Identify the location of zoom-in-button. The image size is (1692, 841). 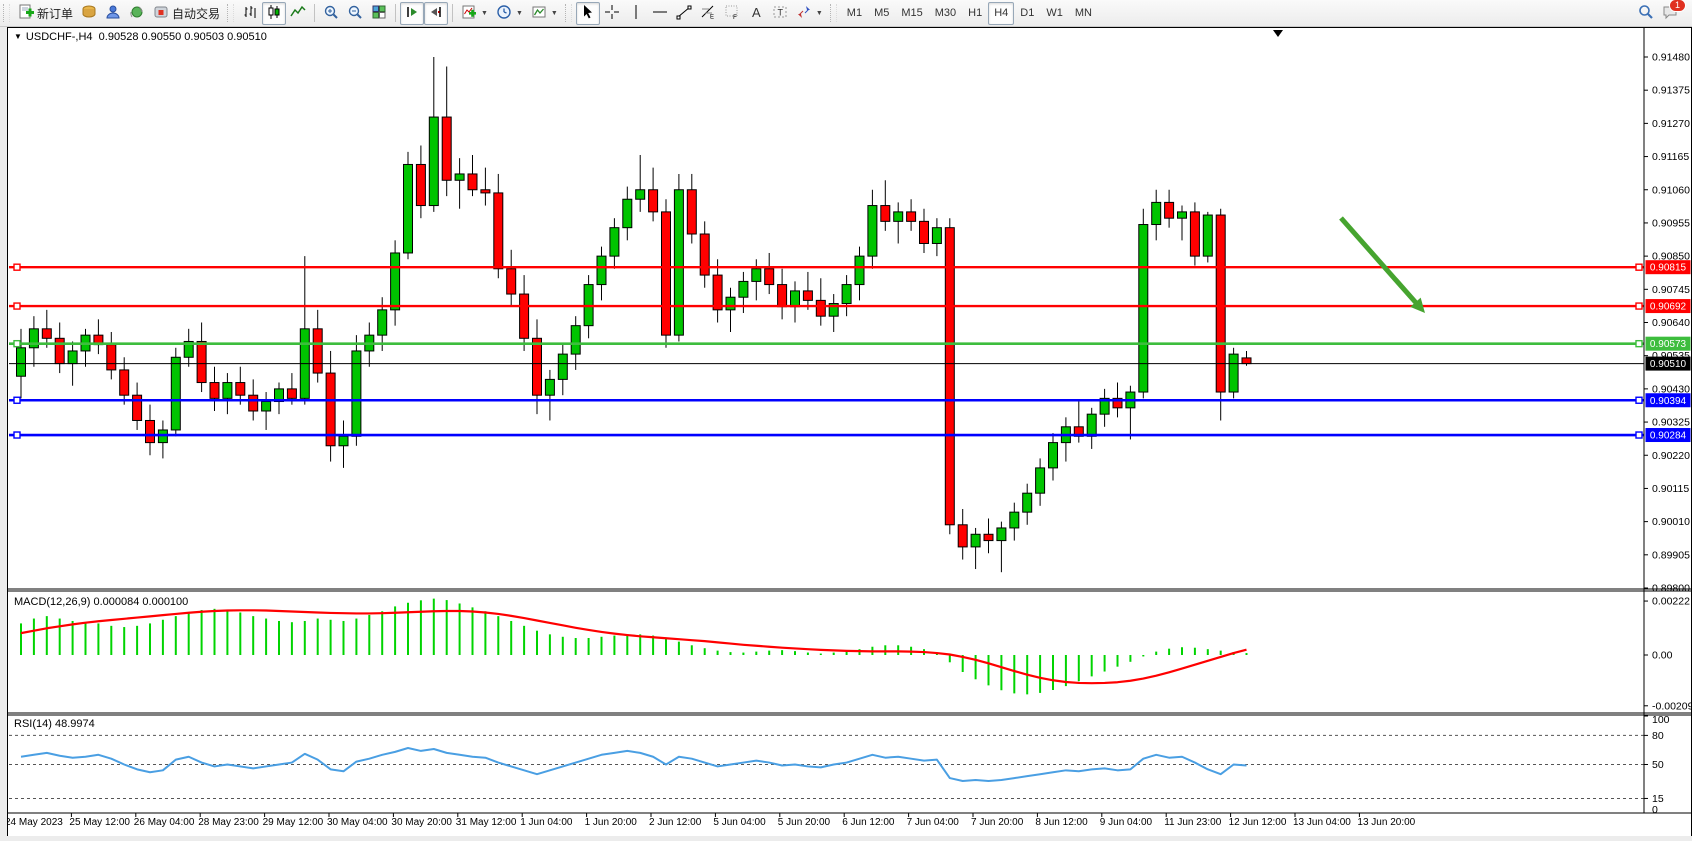
(331, 13).